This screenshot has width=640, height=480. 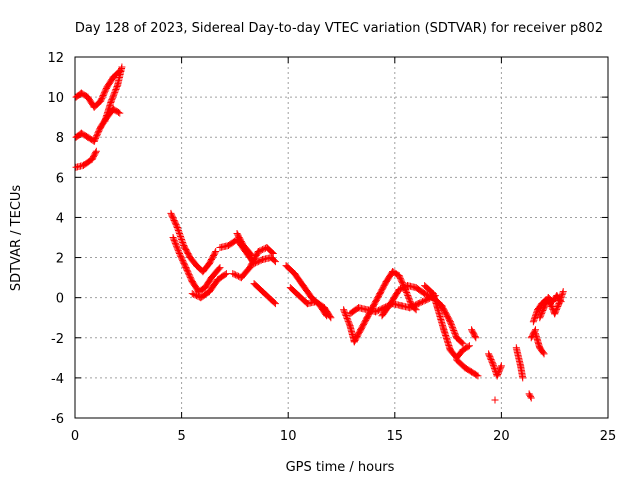 I want to click on y-tick-label: 4, so click(x=60, y=218).